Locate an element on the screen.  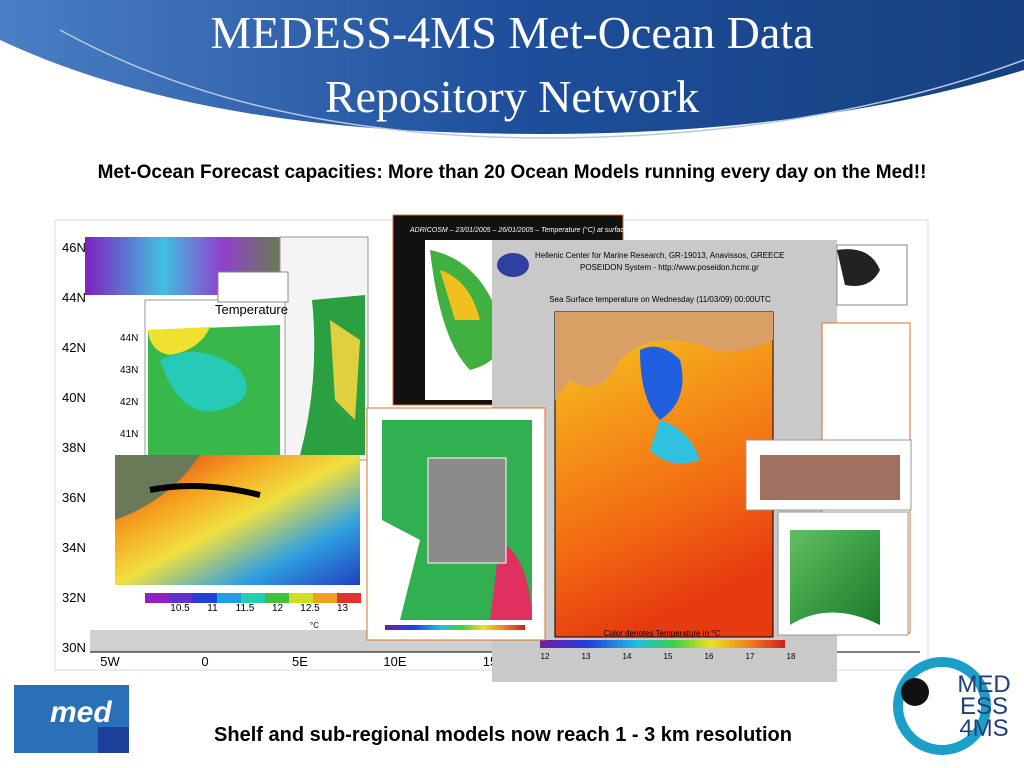
colorbar-label: 11 is located at coordinates (212, 608).